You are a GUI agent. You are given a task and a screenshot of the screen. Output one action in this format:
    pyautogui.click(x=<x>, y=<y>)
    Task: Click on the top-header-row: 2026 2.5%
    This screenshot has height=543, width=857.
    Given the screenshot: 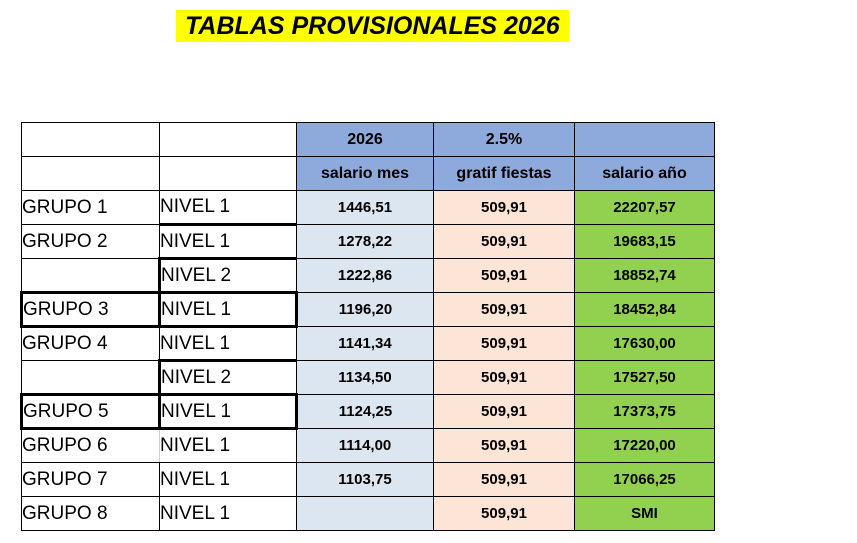 What is the action you would take?
    pyautogui.click(x=368, y=139)
    